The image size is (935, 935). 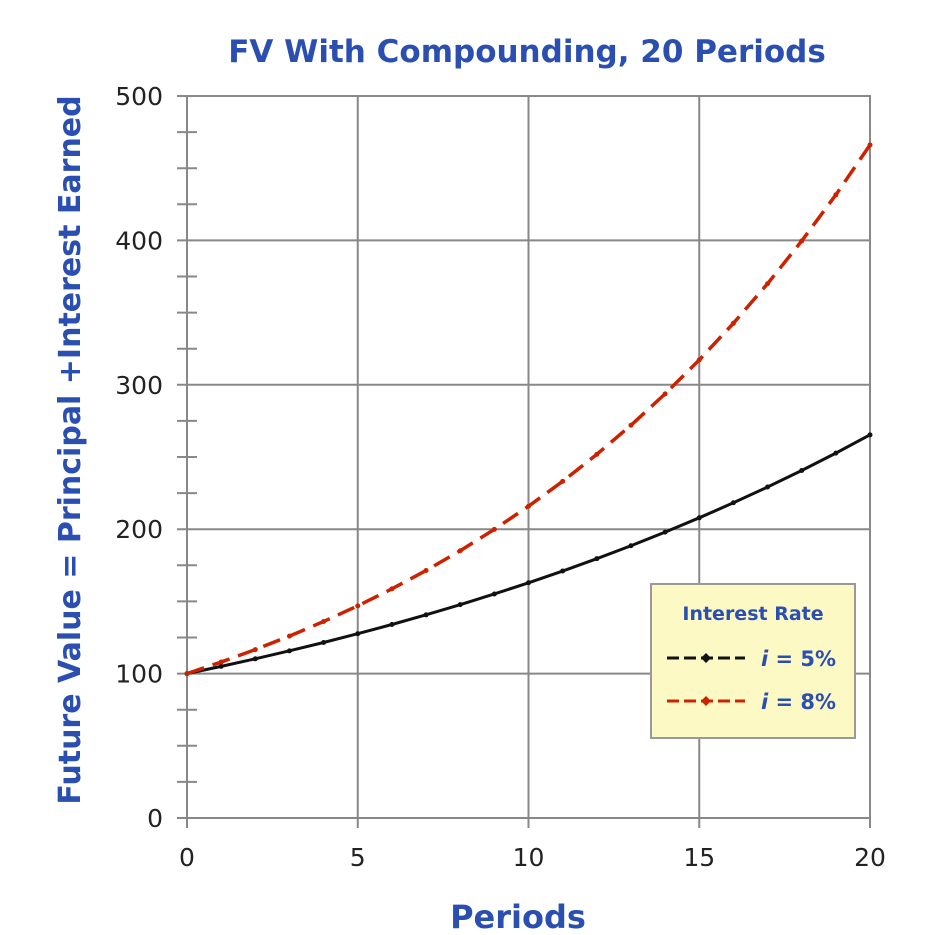 What do you see at coordinates (139, 674) in the screenshot?
I see `y-tick-label: 100` at bounding box center [139, 674].